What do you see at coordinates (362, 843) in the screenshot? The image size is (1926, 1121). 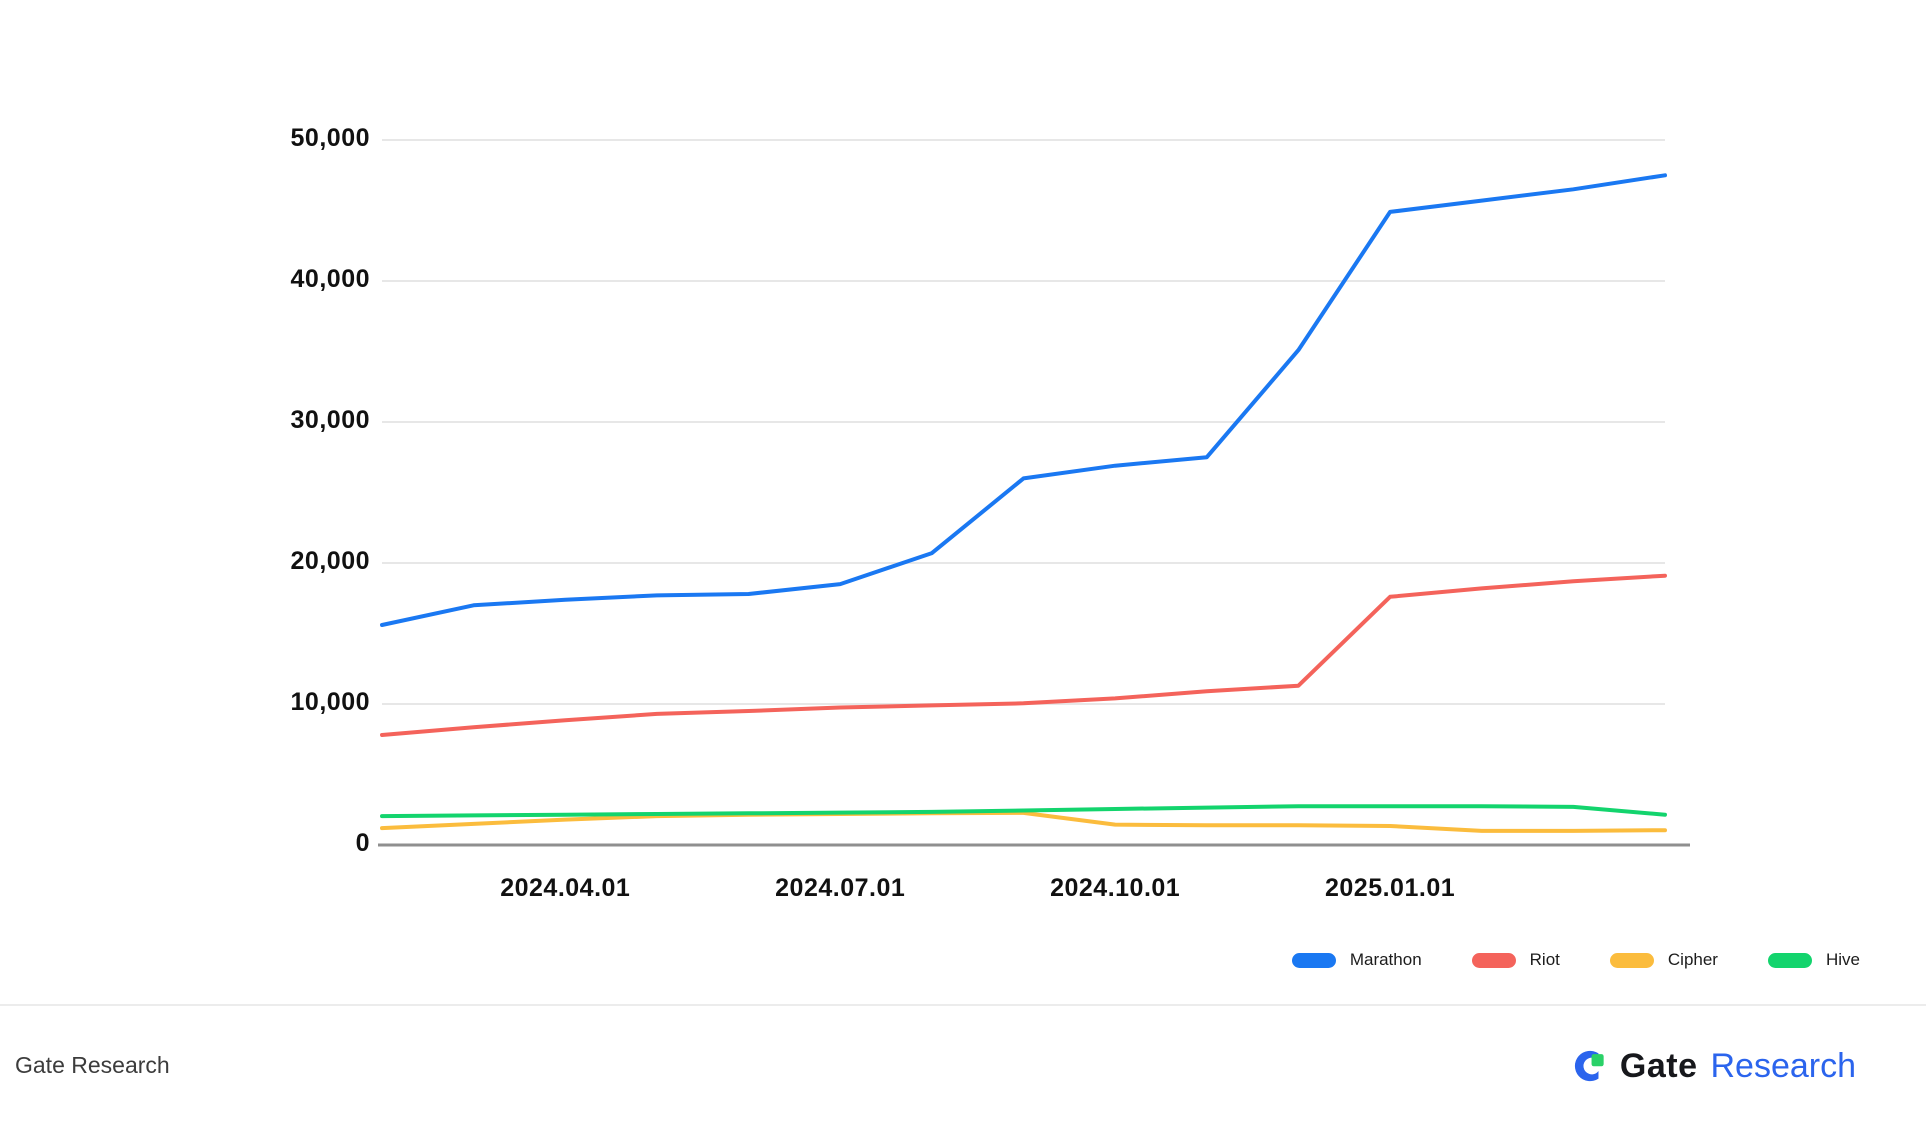 I see `y-tick-label: 0` at bounding box center [362, 843].